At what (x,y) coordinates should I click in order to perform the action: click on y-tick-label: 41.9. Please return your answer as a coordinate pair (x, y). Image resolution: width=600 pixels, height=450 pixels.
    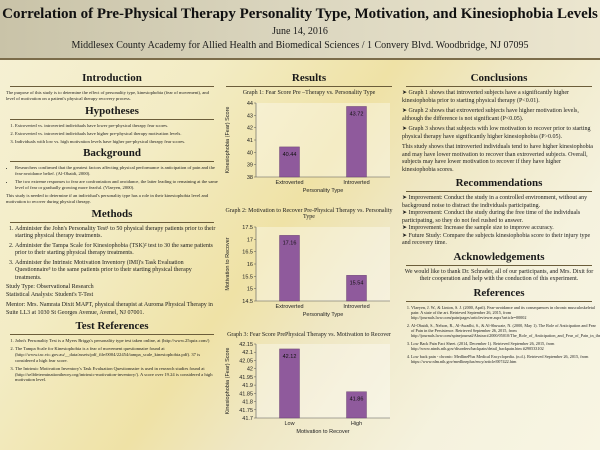
    Looking at the image, I should click on (247, 386).